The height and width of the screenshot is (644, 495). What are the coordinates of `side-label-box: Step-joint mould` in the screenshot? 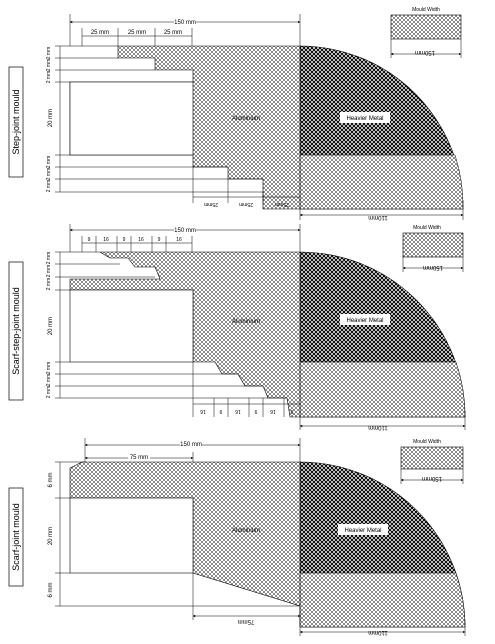 It's located at (16, 122).